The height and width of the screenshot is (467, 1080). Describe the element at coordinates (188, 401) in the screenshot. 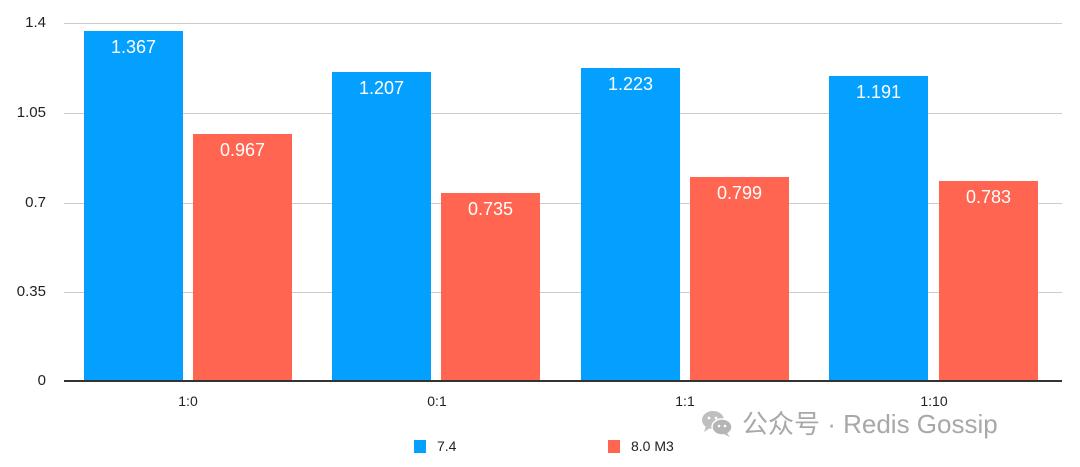

I see `x-tick-1:0: 1:0` at that location.